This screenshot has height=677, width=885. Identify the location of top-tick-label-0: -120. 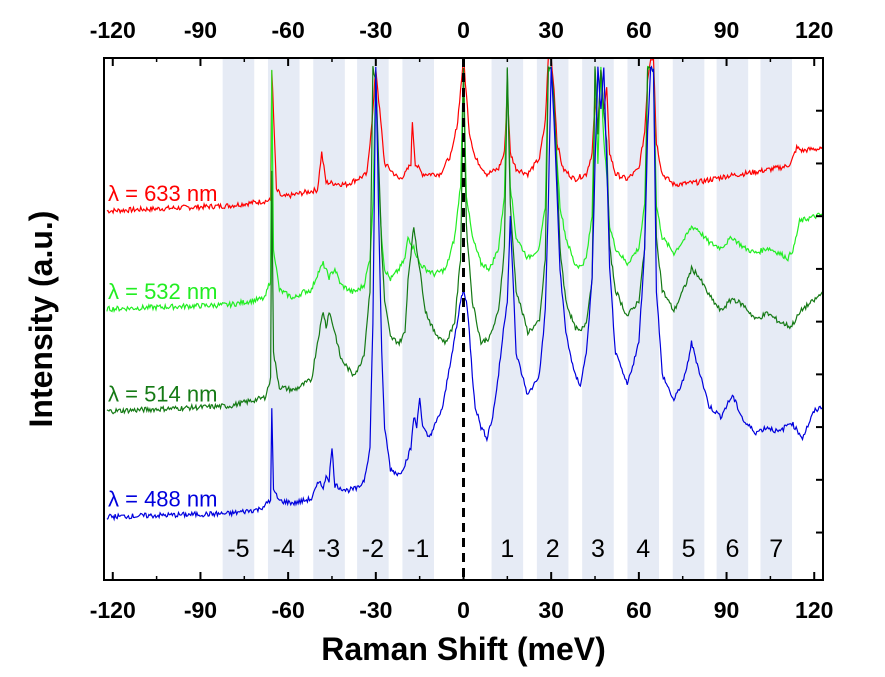
(113, 30).